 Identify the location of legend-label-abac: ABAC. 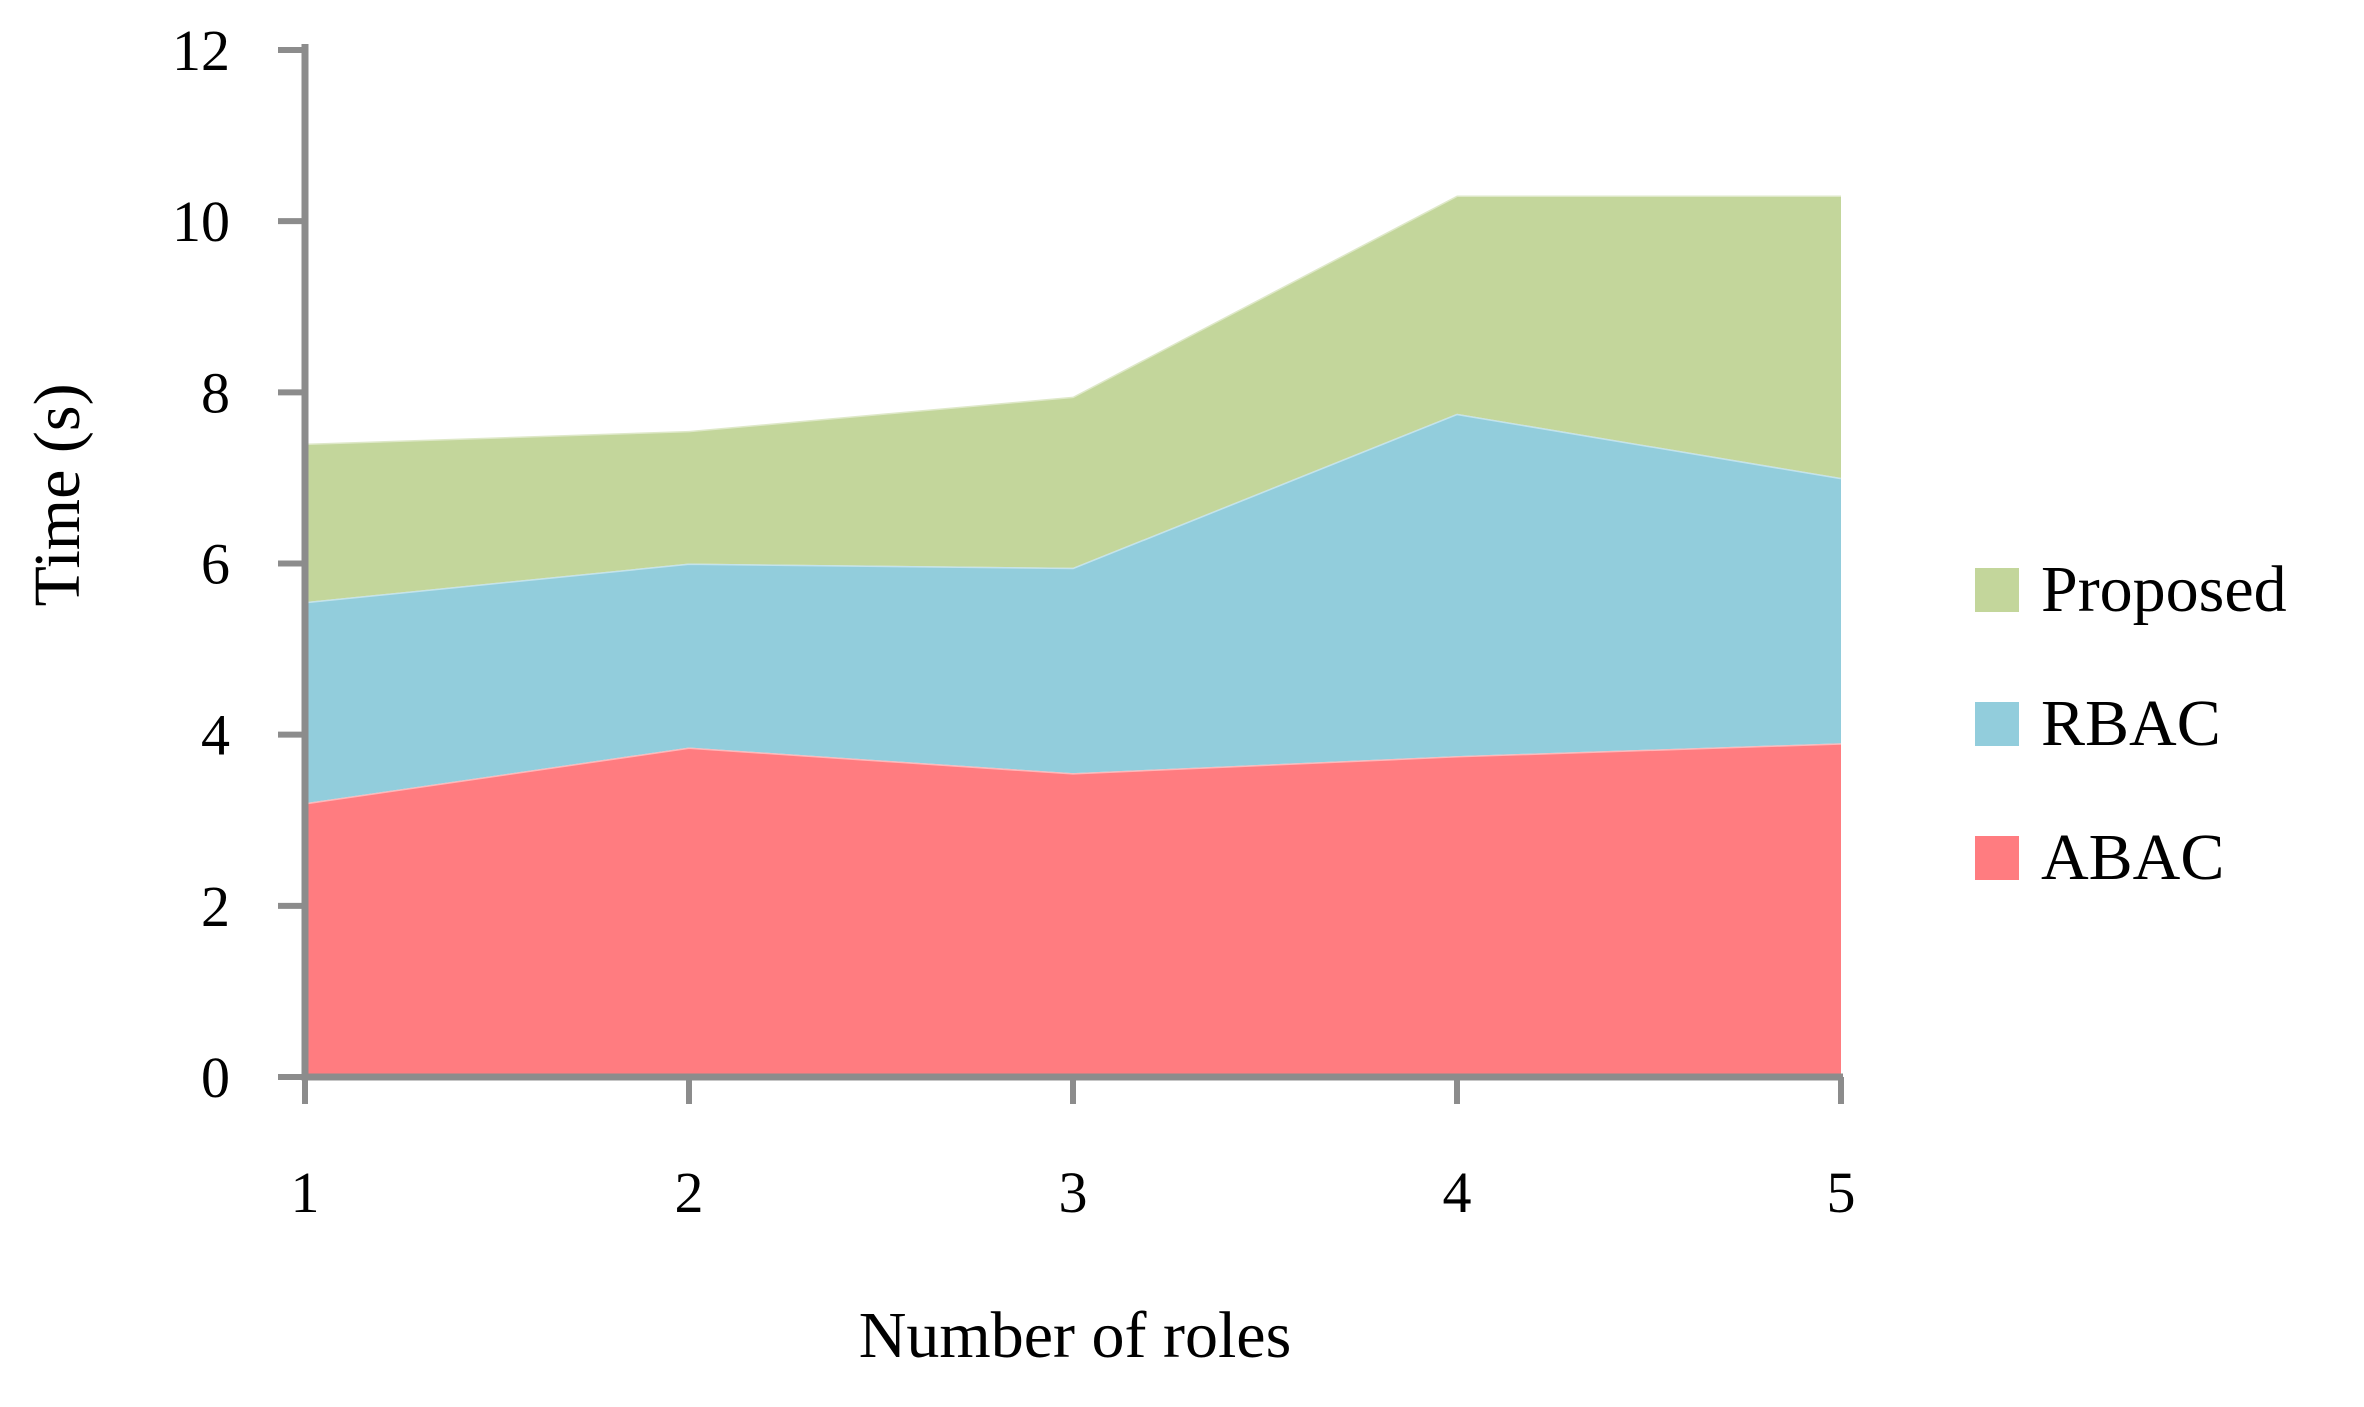
(2133, 857).